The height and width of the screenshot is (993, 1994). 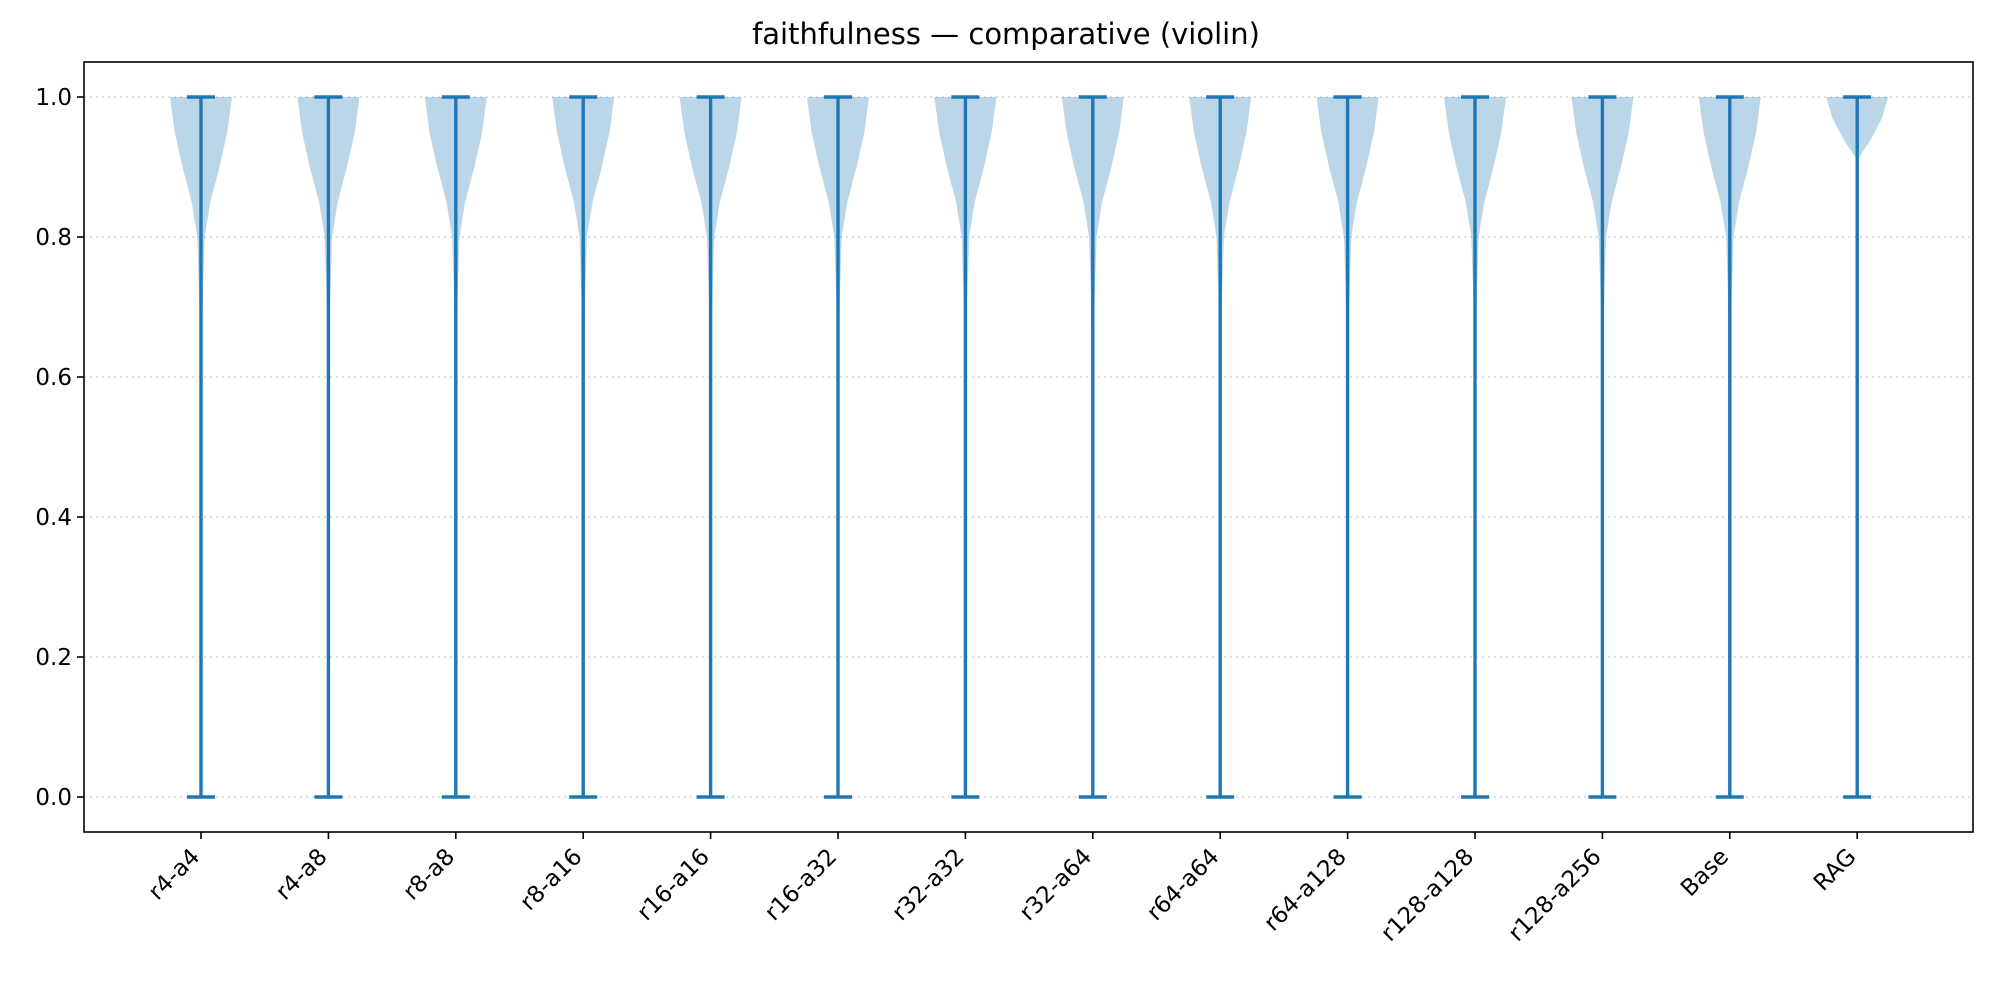 I want to click on x-tick-label: r32-a32, so click(x=928, y=885).